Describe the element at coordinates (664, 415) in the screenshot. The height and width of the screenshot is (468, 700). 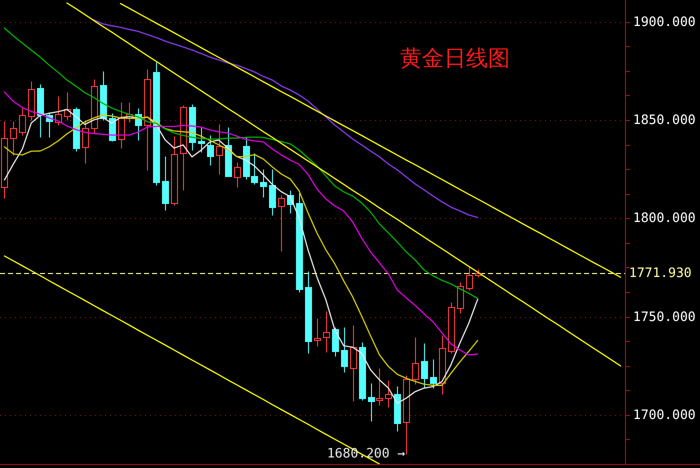
I see `y-tick-label: 1700.000` at that location.